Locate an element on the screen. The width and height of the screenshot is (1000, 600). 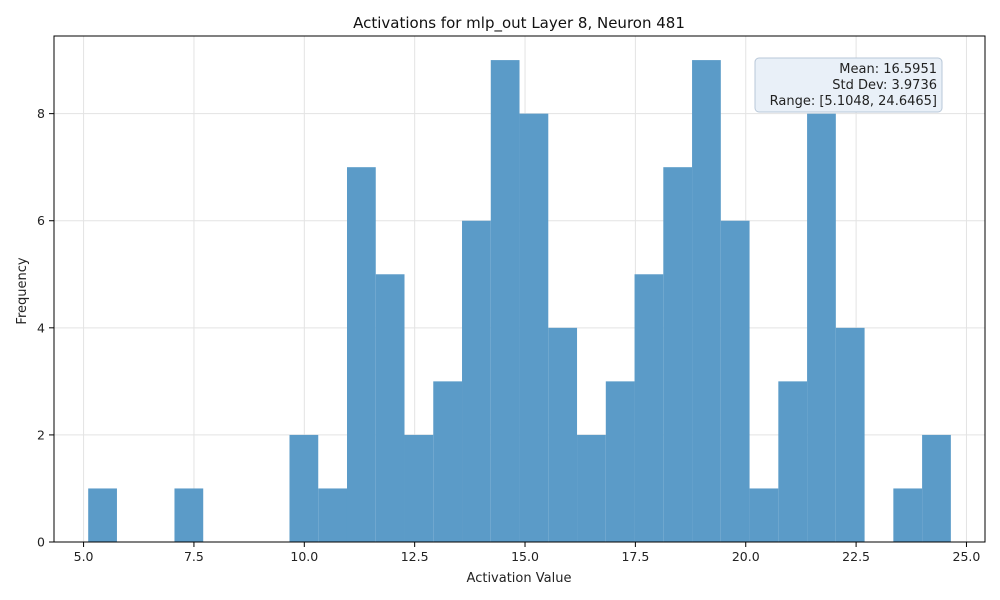
x-axis-label: Activation Value is located at coordinates (519, 578).